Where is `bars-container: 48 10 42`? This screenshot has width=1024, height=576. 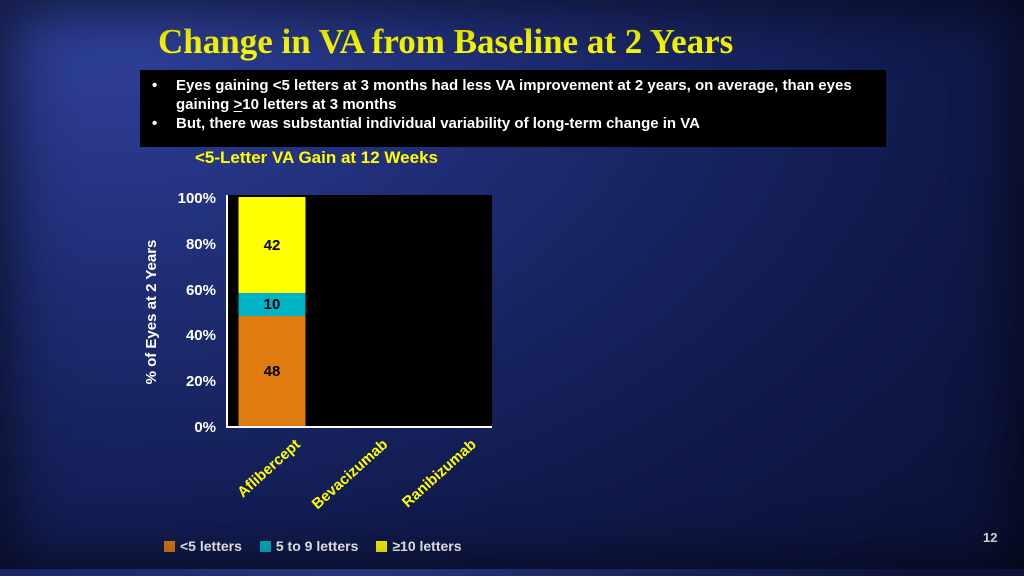 bars-container: 48 10 42 is located at coordinates (360, 311).